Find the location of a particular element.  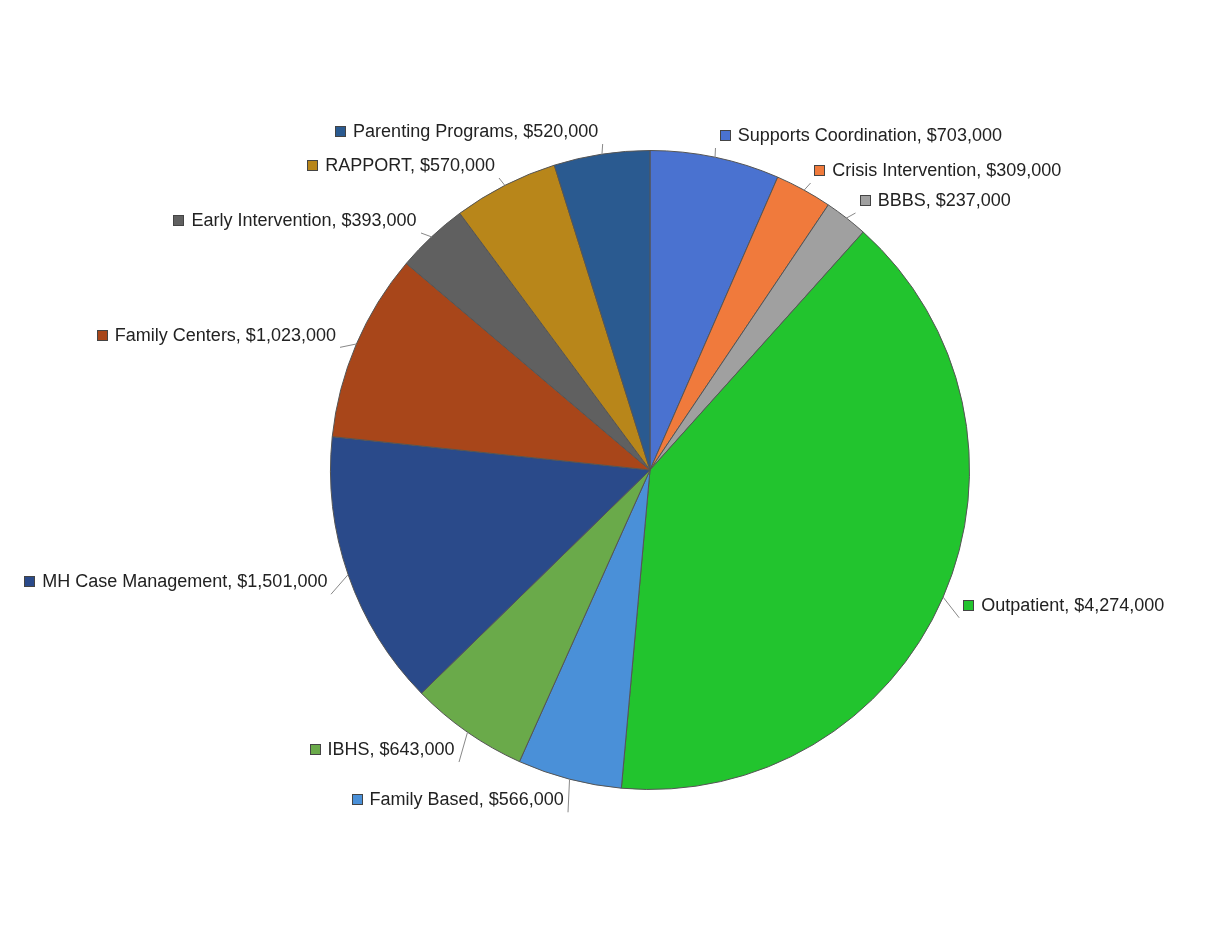

legend-label: Family Centers, $1,023,000 is located at coordinates (225, 334).